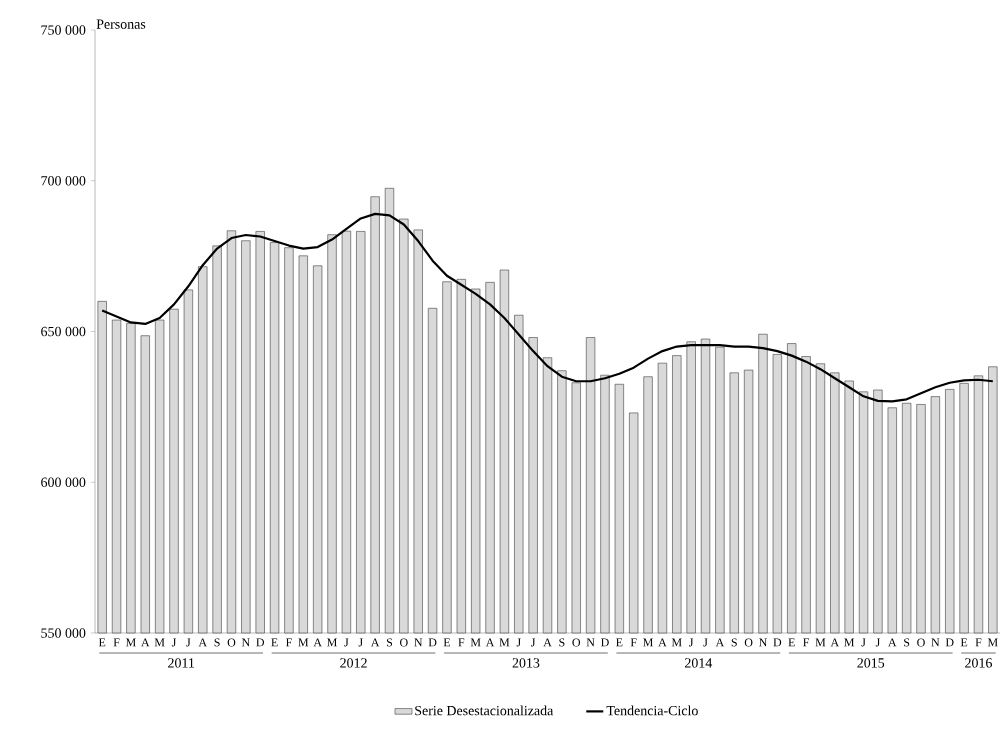  Describe the element at coordinates (63, 181) in the screenshot. I see `y-tick-label: 700 000` at that location.